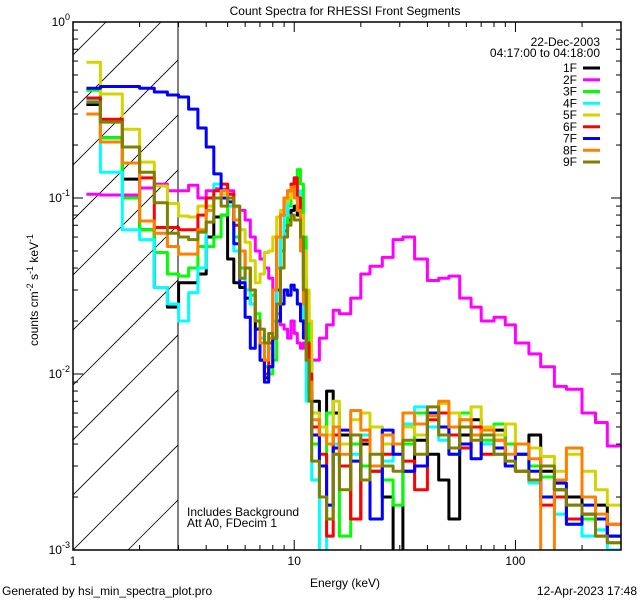  What do you see at coordinates (570, 115) in the screenshot?
I see `legend-label-5F: 5F` at bounding box center [570, 115].